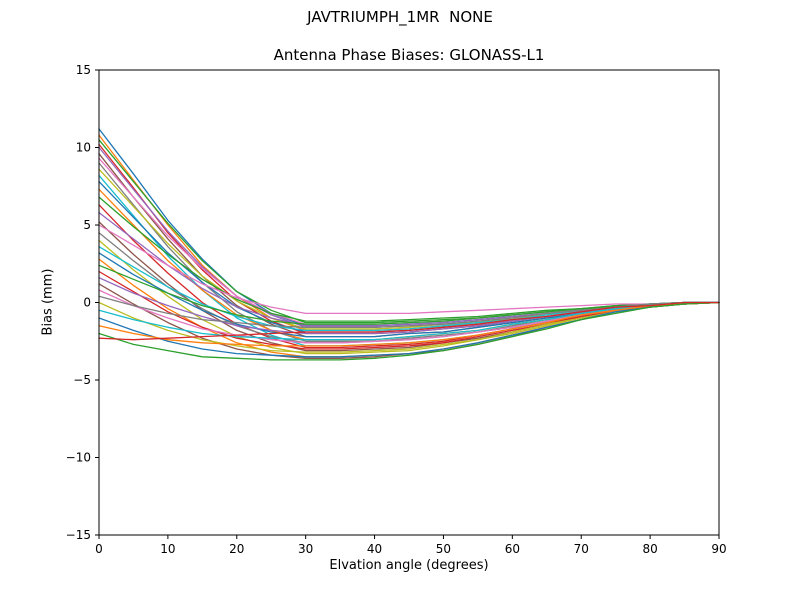  What do you see at coordinates (236, 549) in the screenshot?
I see `x-tick-label: 20` at bounding box center [236, 549].